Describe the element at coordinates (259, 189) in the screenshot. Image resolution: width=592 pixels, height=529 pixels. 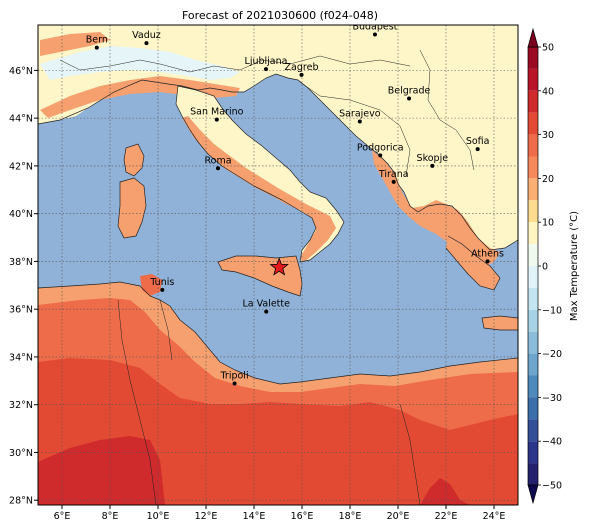
I see `italy-tyrrhenian-mild` at that location.